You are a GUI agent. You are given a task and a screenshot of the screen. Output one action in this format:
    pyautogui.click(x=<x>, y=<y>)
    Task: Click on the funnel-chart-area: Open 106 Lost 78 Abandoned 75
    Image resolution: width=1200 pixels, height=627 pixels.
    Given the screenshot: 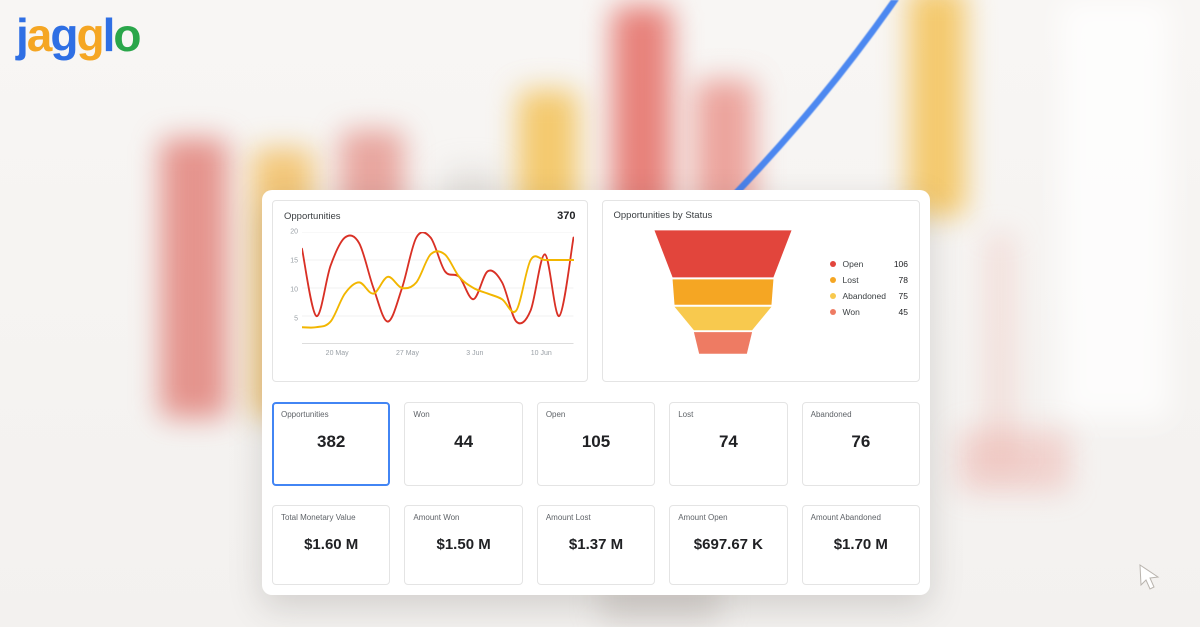 What is the action you would take?
    pyautogui.click(x=761, y=294)
    